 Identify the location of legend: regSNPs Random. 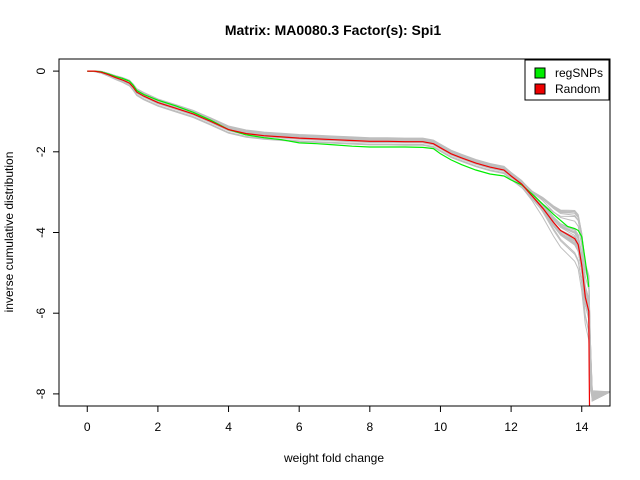
(567, 80).